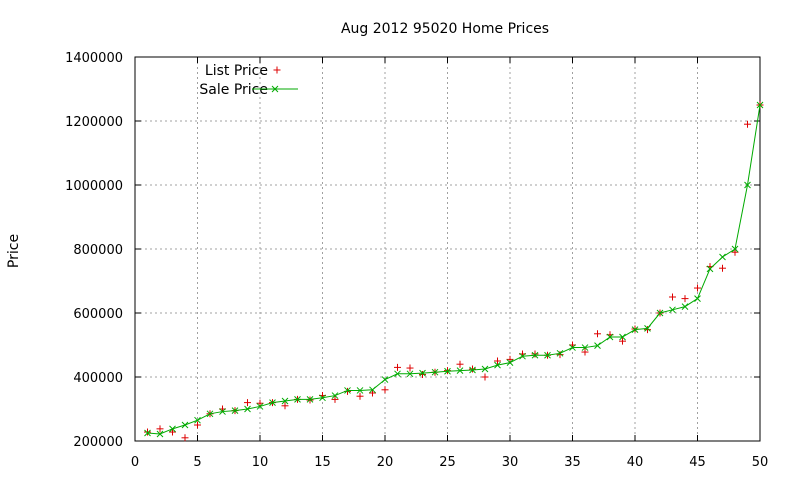 Image resolution: width=800 pixels, height=480 pixels. I want to click on legend-label-sale-price: Sale Price, so click(233, 90).